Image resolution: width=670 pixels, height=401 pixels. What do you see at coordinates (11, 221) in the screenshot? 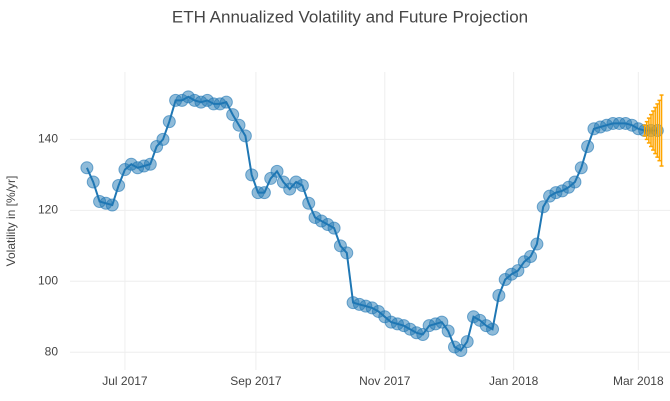
I see `y-axis-label: Volatility in [%/yr]` at bounding box center [11, 221].